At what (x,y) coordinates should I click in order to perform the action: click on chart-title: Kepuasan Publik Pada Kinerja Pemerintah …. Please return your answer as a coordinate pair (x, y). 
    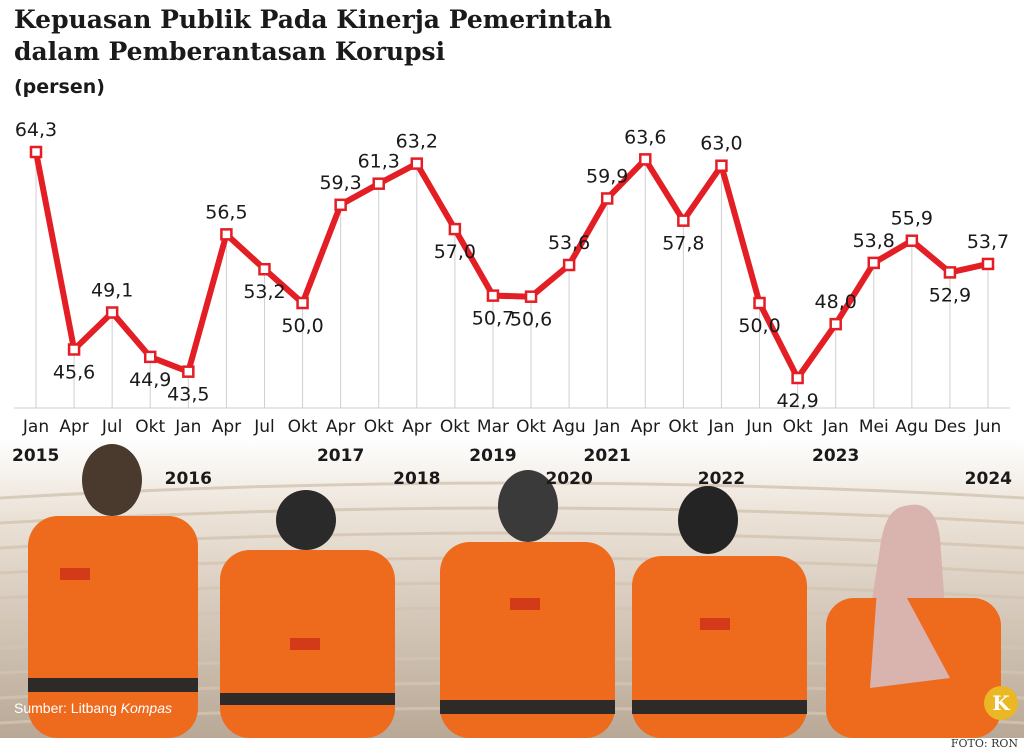
    Looking at the image, I should click on (313, 36).